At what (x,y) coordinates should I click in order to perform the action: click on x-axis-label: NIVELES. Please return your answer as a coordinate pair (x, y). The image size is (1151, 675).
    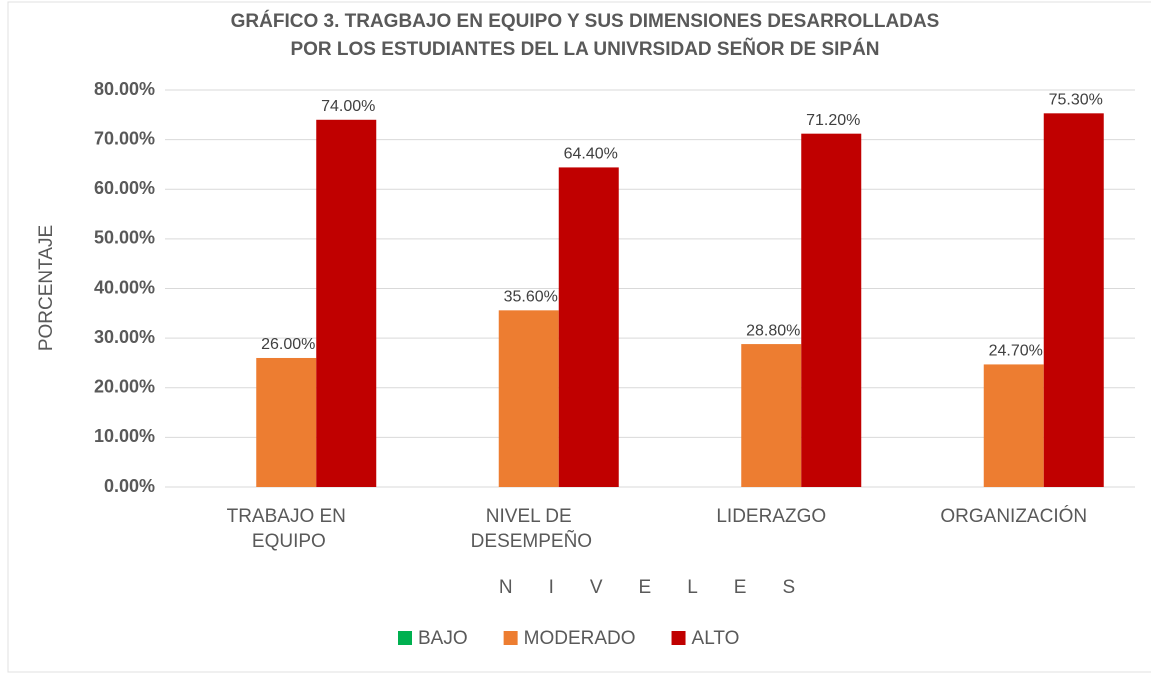
    Looking at the image, I should click on (665, 587).